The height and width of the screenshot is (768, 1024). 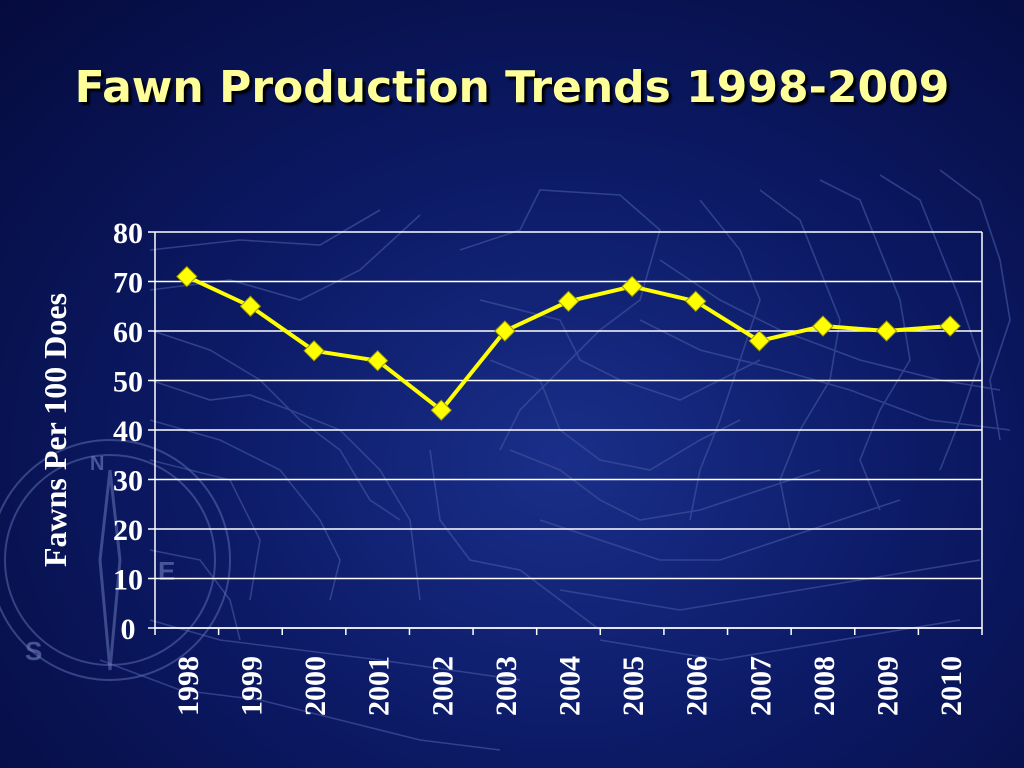 What do you see at coordinates (442, 686) in the screenshot?
I see `x-tick-label: 2002` at bounding box center [442, 686].